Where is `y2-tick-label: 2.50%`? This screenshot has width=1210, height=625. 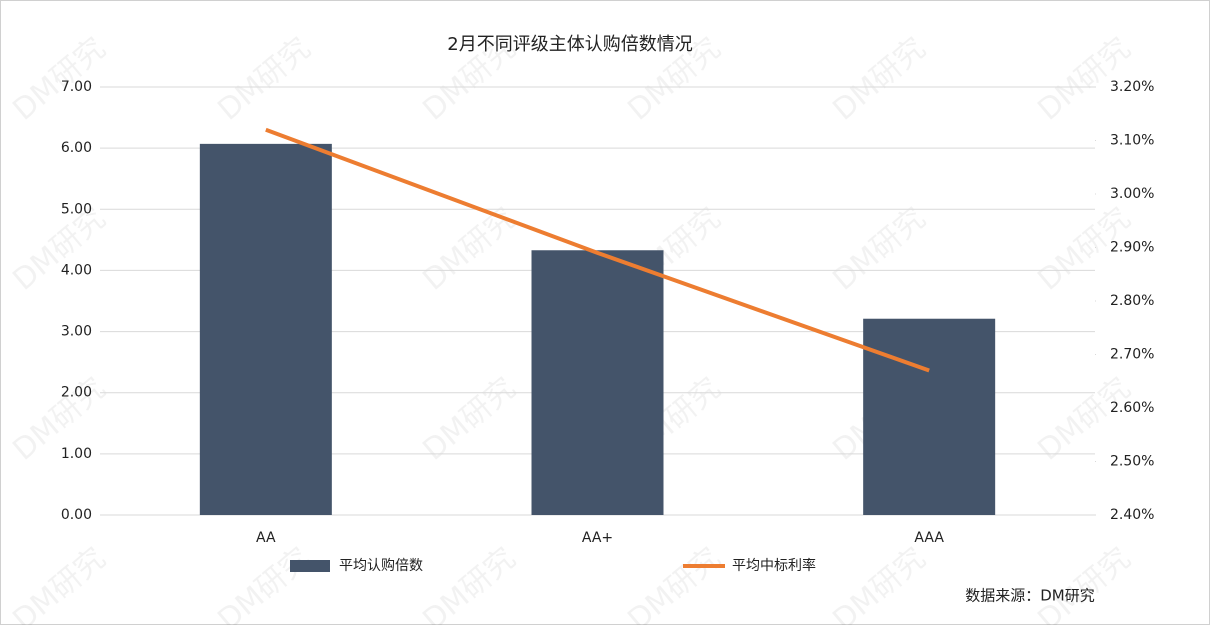
y2-tick-label: 2.50% is located at coordinates (1132, 462).